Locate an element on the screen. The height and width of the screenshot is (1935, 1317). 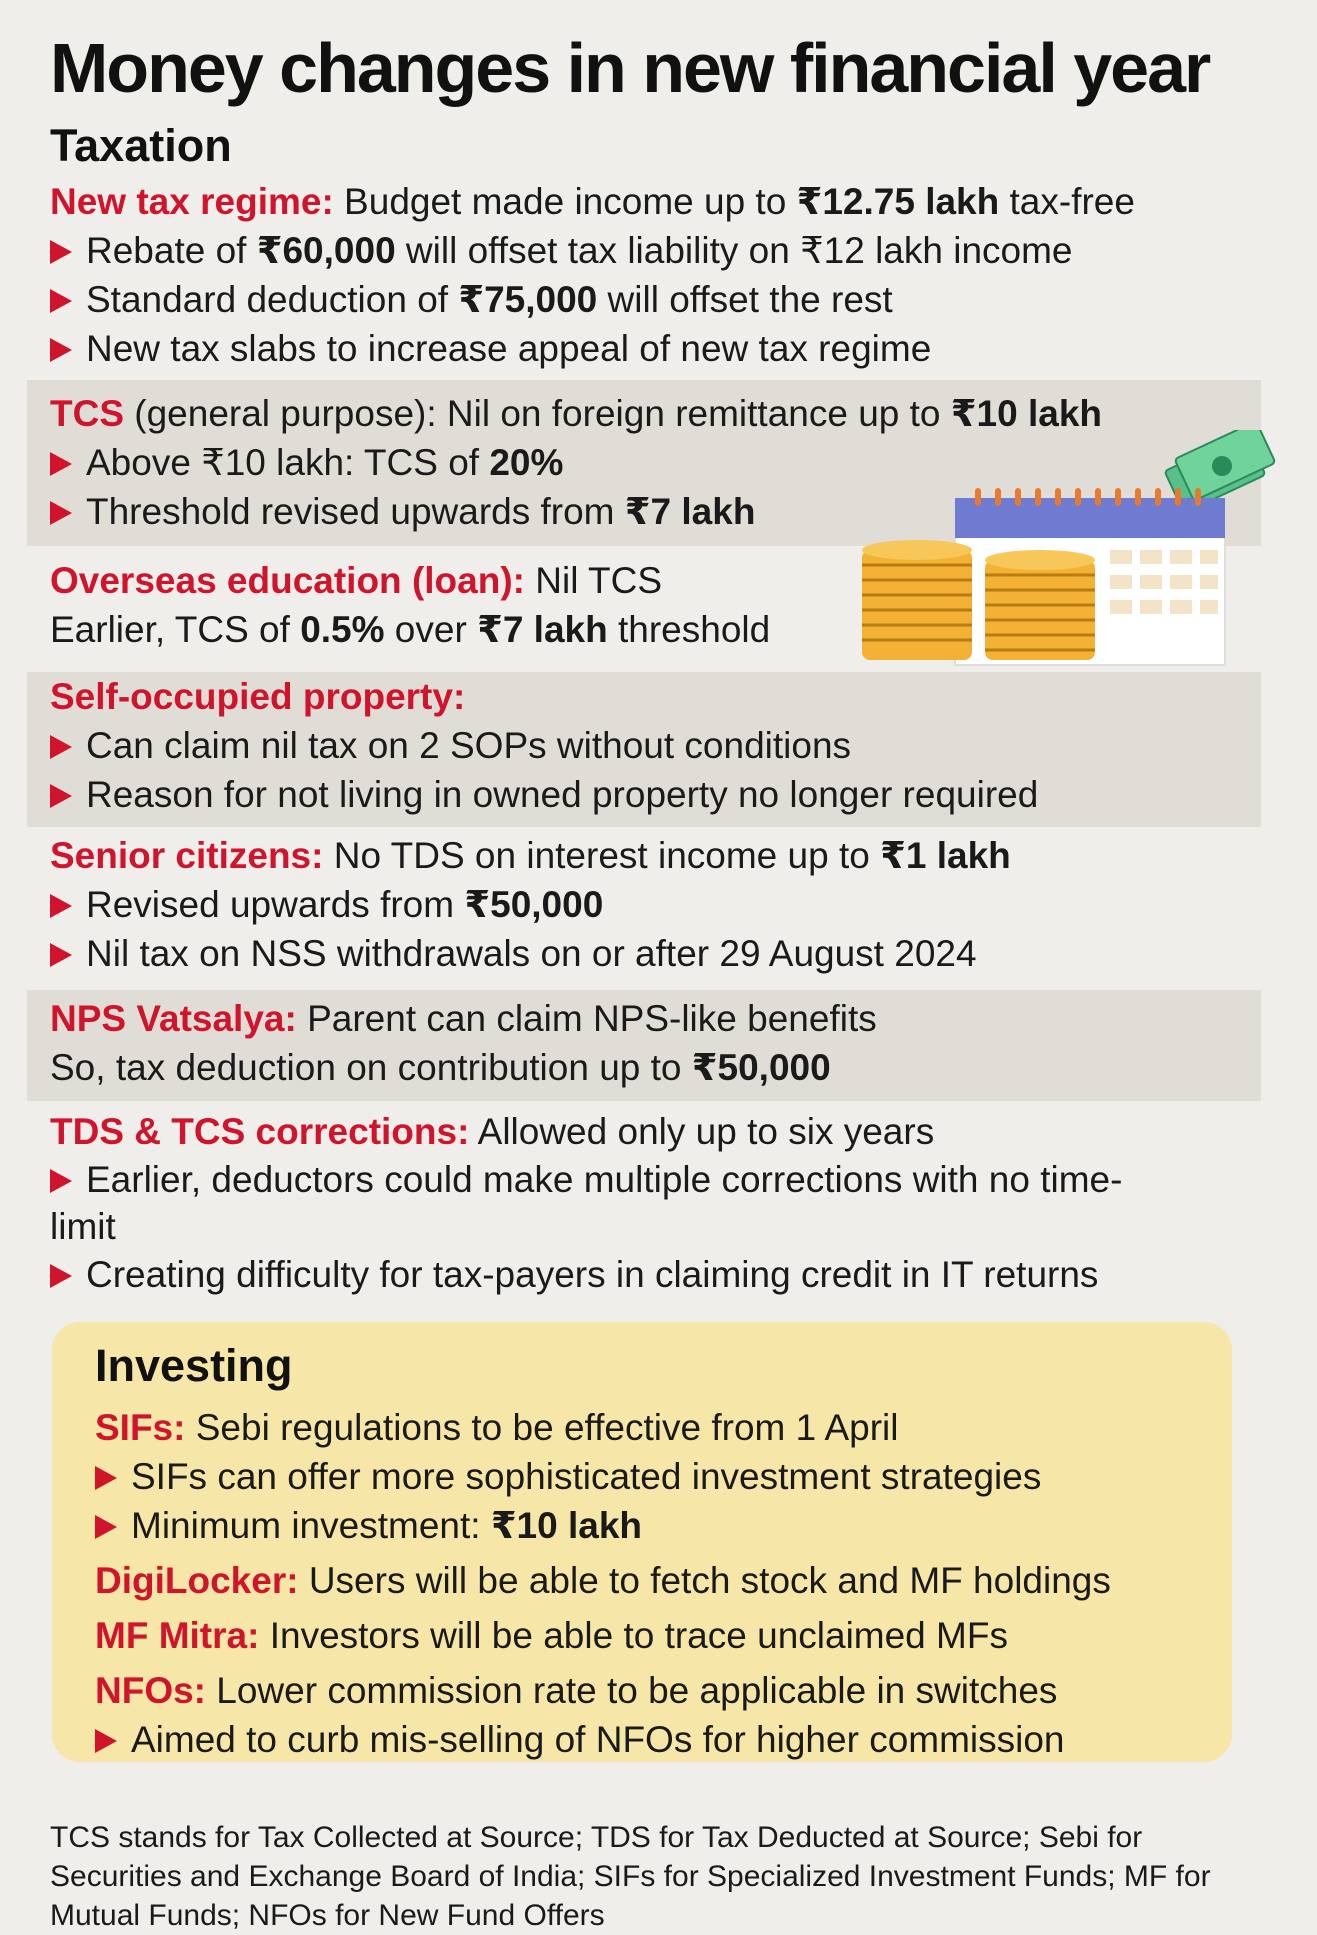
sop-band is located at coordinates (644, 749).